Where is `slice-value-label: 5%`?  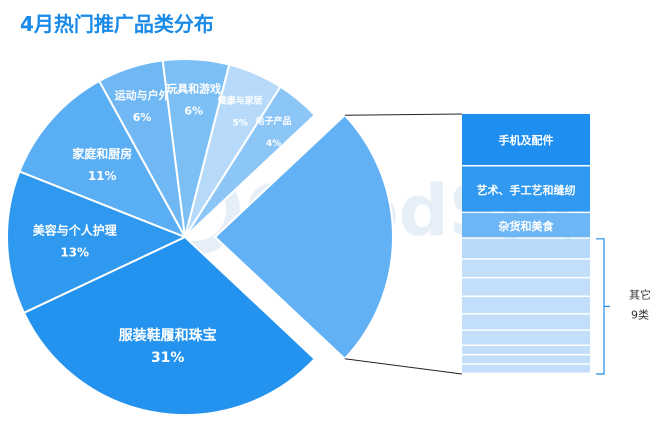
slice-value-label: 5% is located at coordinates (239, 124).